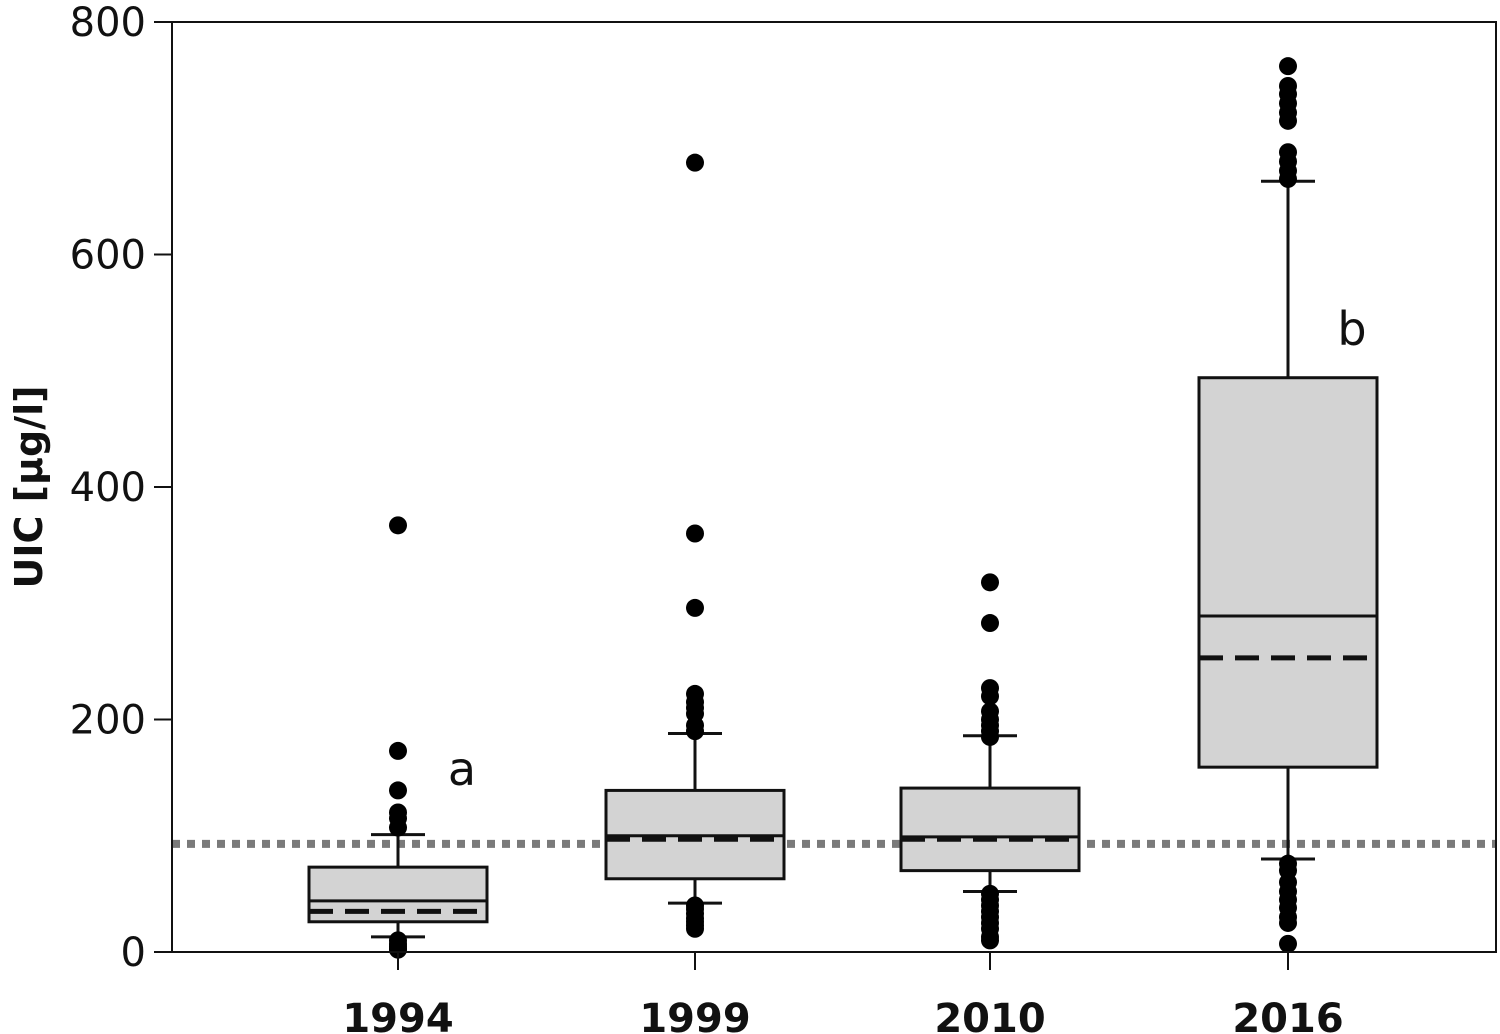 This screenshot has width=1500, height=1034. Describe the element at coordinates (108, 721) in the screenshot. I see `y-tick-label: 200` at that location.